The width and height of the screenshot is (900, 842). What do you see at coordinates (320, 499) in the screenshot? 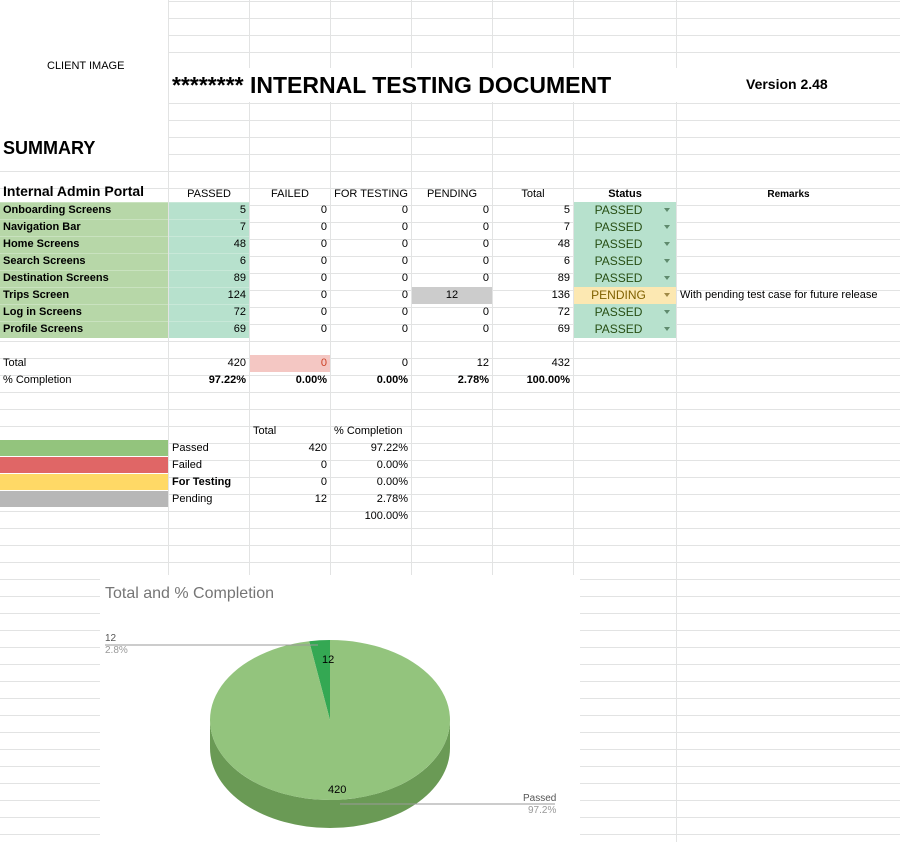
I see `legend-total-pending: 12` at bounding box center [320, 499].